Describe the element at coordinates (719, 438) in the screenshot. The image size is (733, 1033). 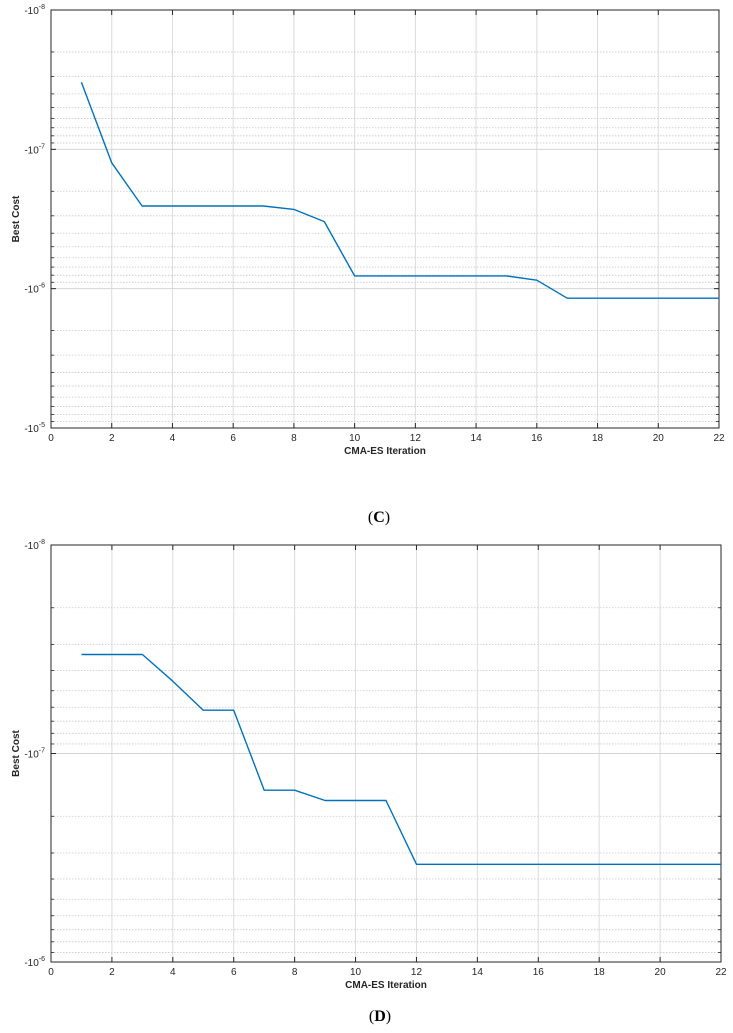
I see `panel-c-x-tick-label: 22` at that location.